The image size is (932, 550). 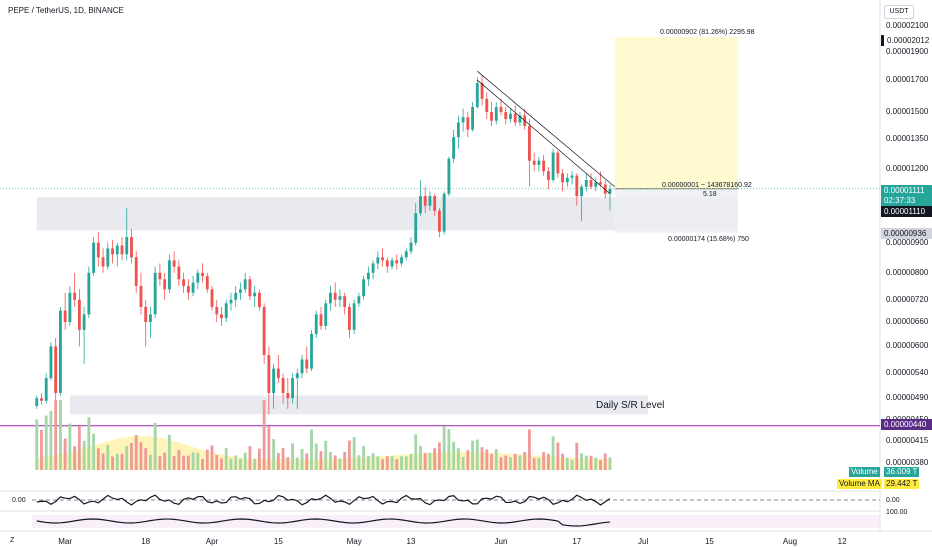 I want to click on measure-center-label-1: 0.00000001 ~ 143678160.92, so click(x=707, y=185).